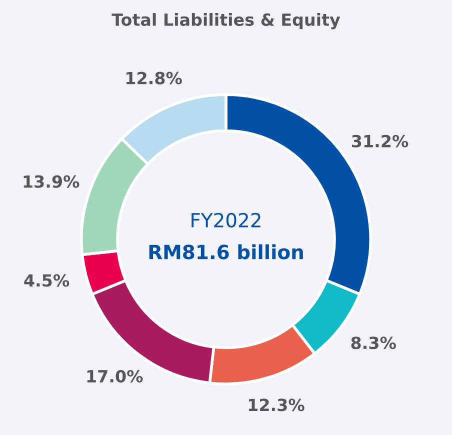  What do you see at coordinates (154, 78) in the screenshot?
I see `data-label: 12.8%` at bounding box center [154, 78].